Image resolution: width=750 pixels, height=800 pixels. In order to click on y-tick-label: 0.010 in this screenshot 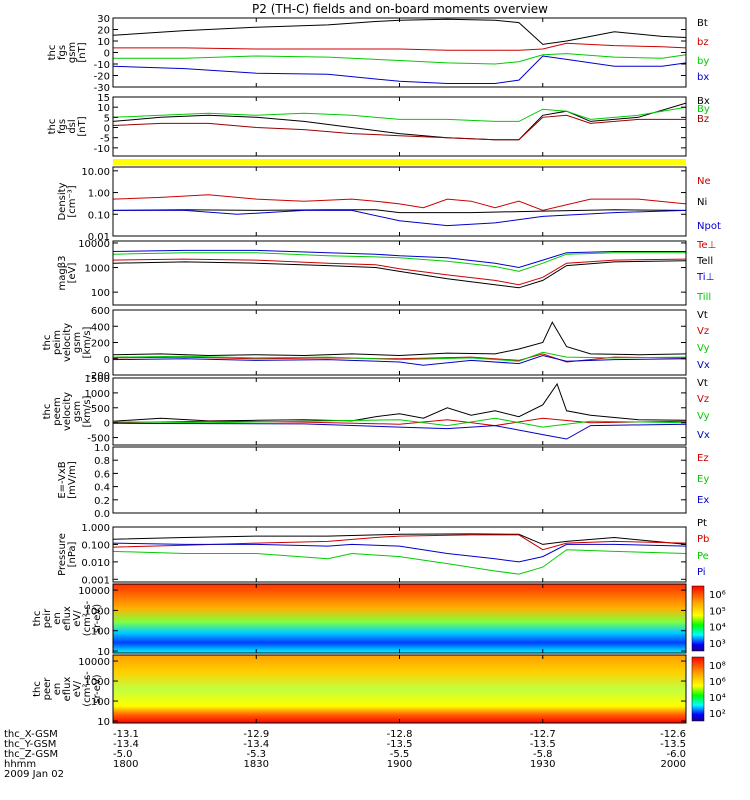, I will do `click(95, 563)`.